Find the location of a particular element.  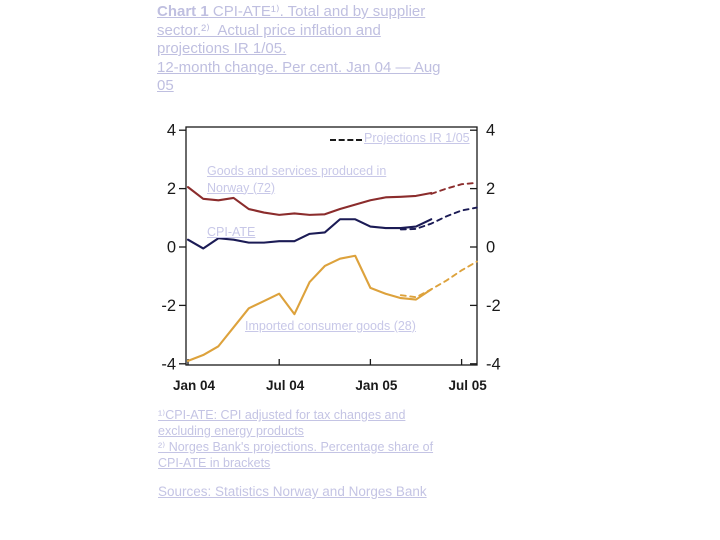

projection-line-cpi-ate is located at coordinates (438, 218).